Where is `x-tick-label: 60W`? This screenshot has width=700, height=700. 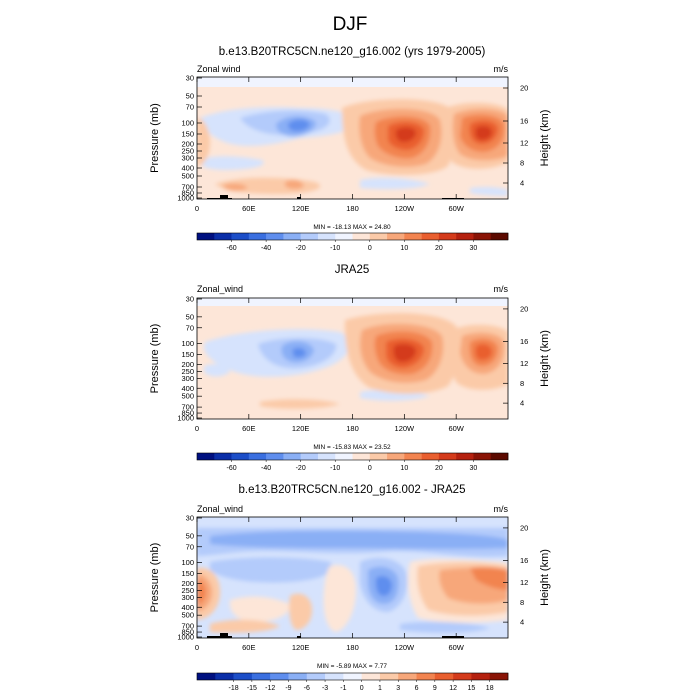
x-tick-label: 60W is located at coordinates (456, 428).